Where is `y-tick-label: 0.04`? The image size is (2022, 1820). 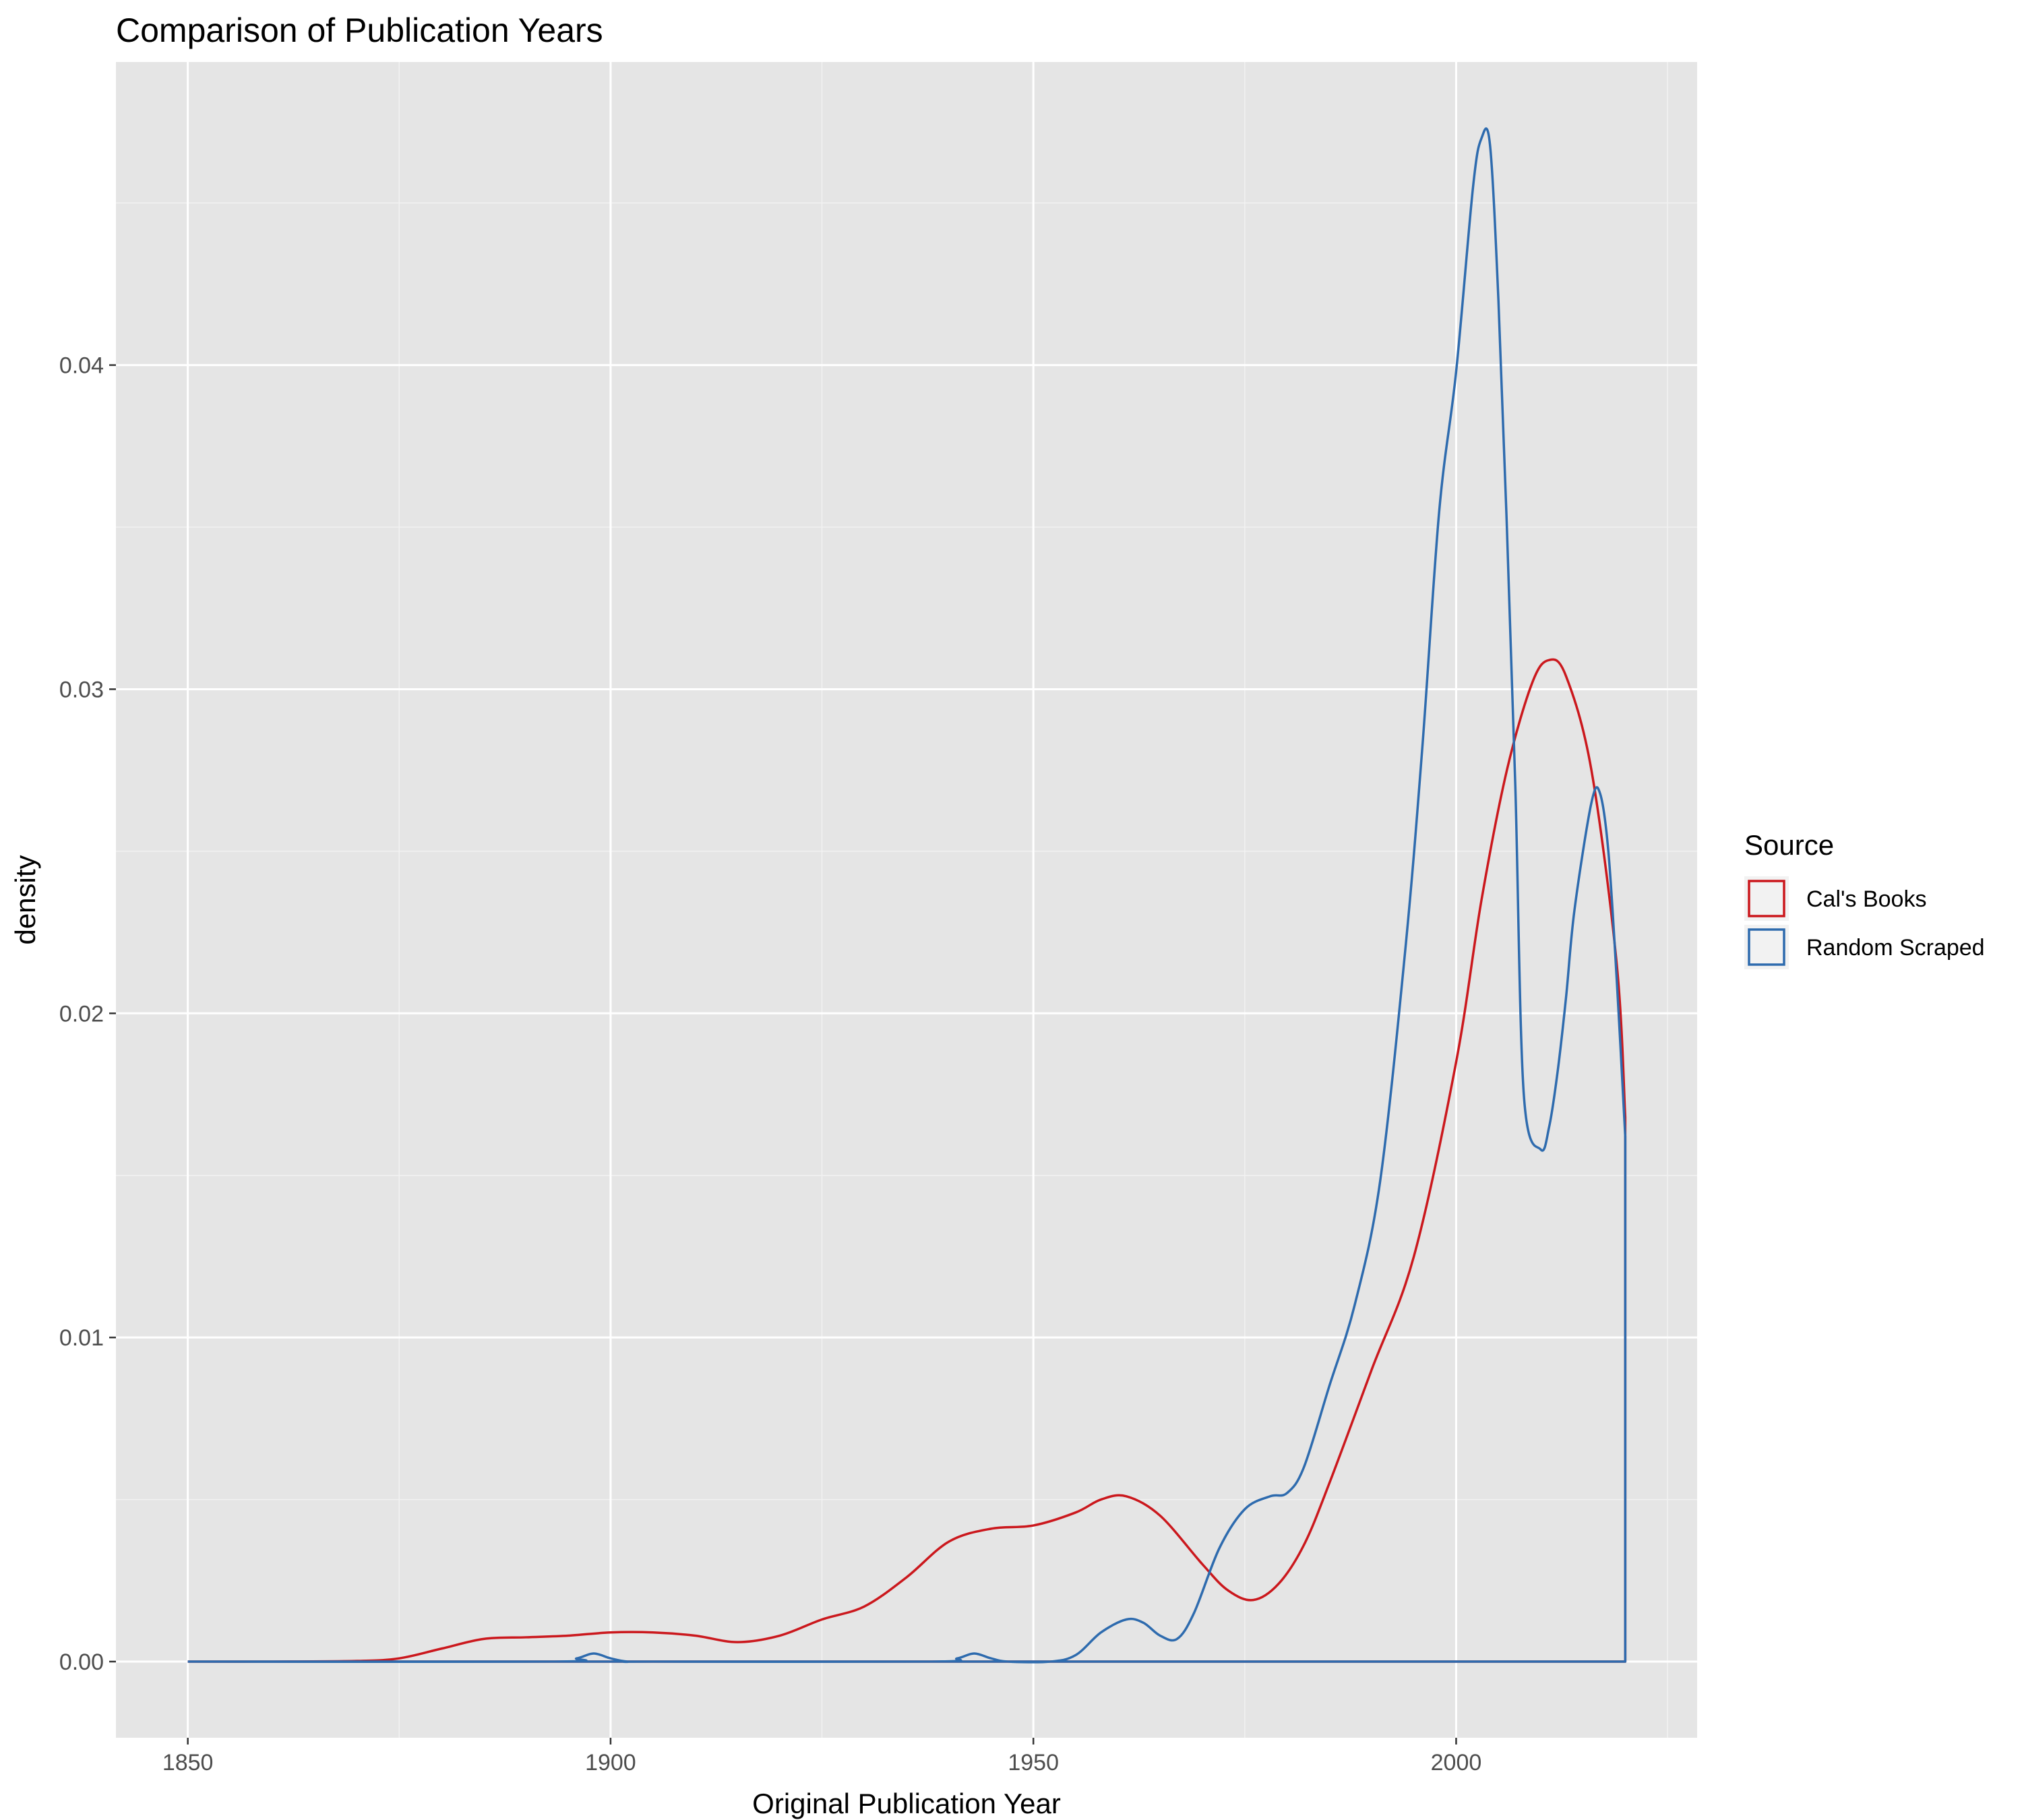
y-tick-label: 0.04 is located at coordinates (81, 366).